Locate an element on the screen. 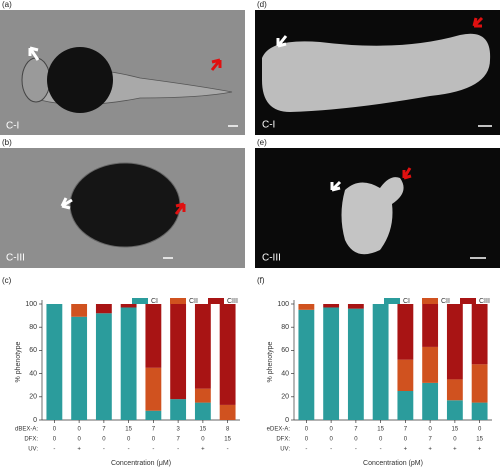 This screenshot has width=500, height=471. panel-label: (a) is located at coordinates (7, 4).